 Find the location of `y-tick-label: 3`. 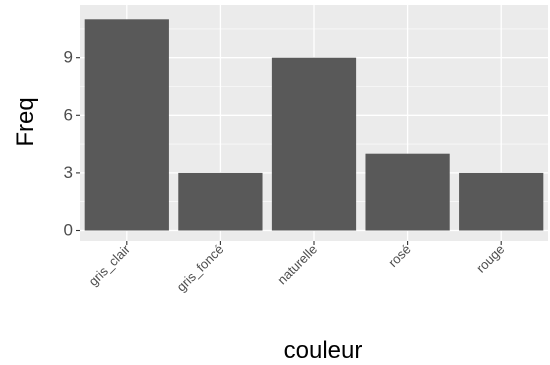

y-tick-label: 3 is located at coordinates (68, 172).